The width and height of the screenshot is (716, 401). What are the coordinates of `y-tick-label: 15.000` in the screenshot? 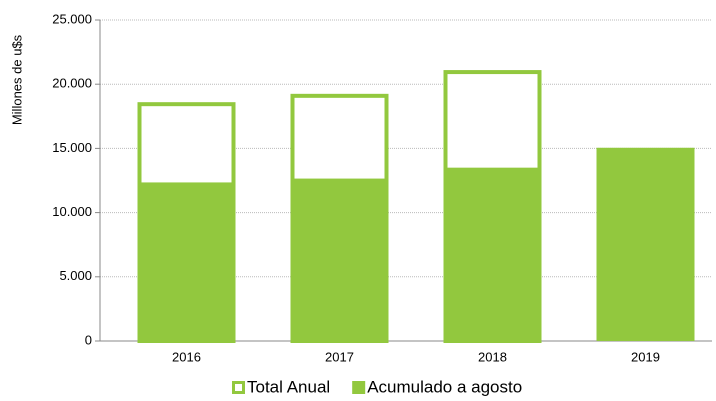 It's located at (72, 147).